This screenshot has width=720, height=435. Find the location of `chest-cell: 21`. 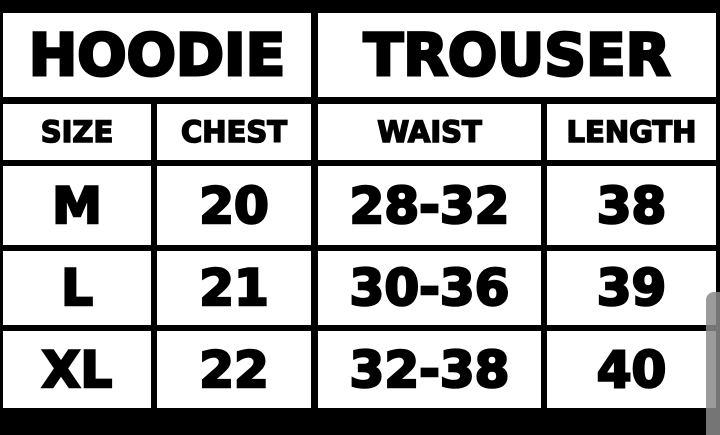

chest-cell: 21 is located at coordinates (234, 288).